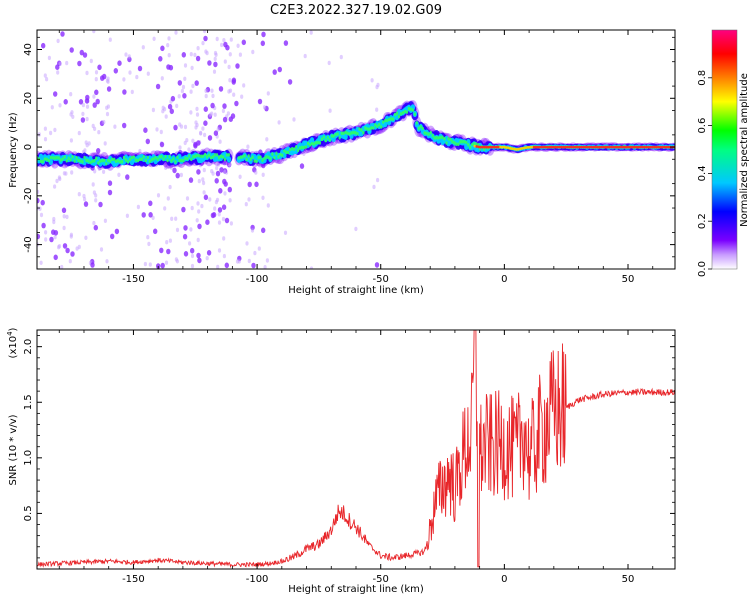  I want to click on colorbar-frame, so click(724, 149).